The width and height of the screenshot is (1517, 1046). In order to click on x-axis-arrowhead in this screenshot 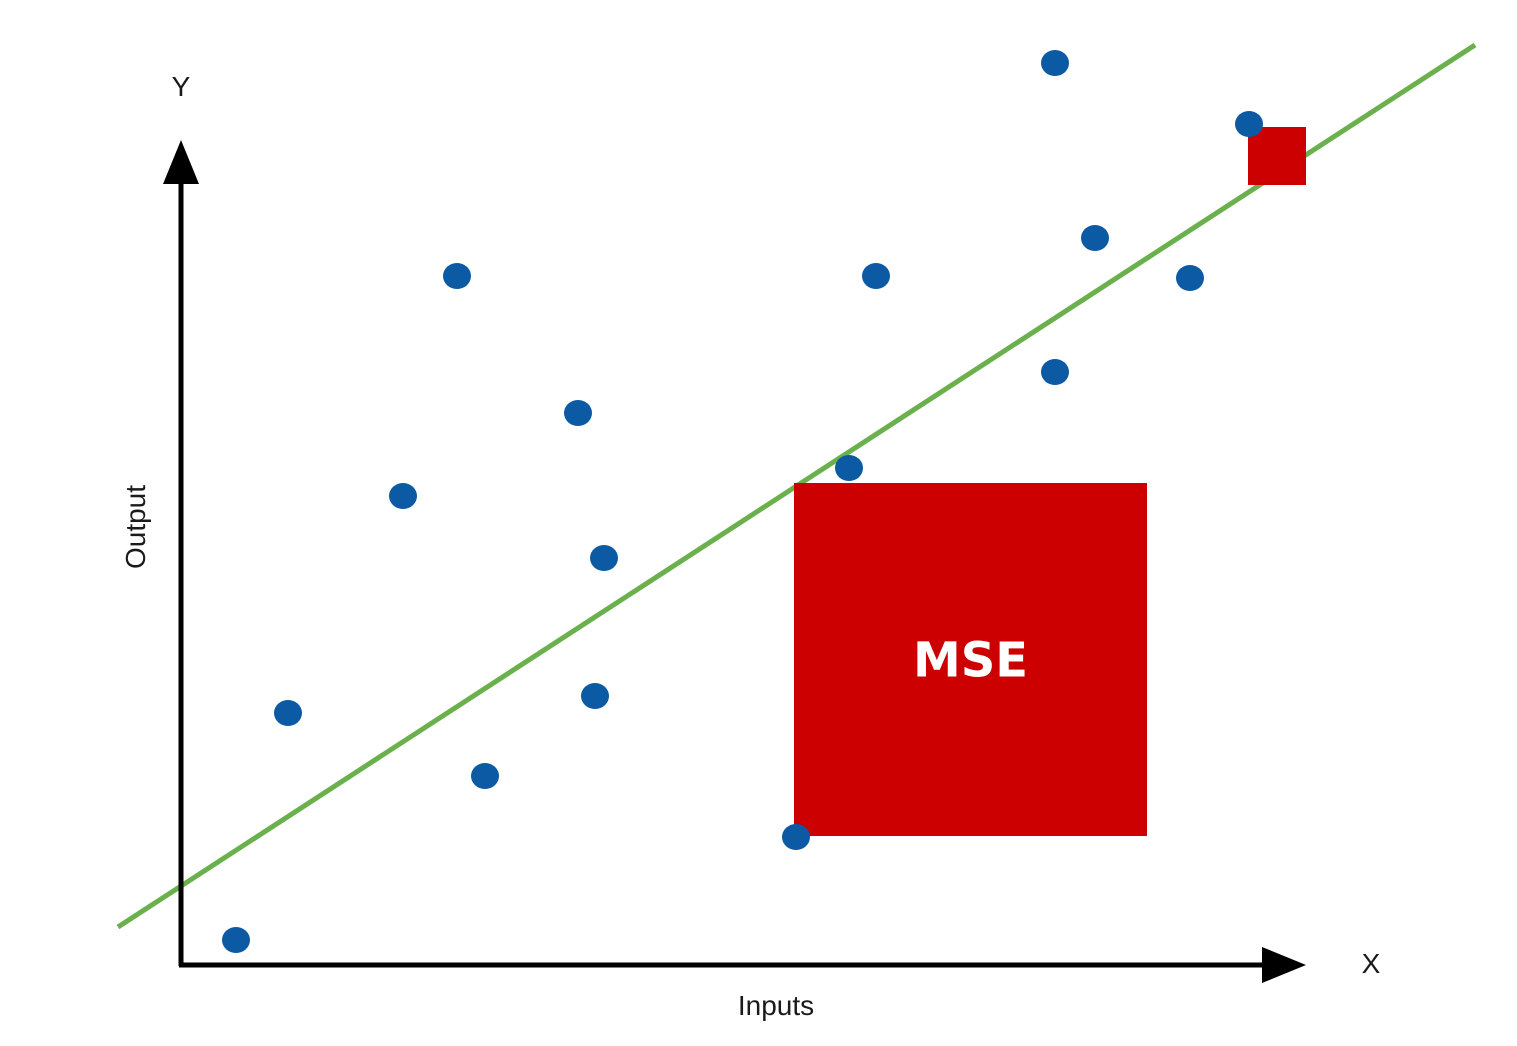, I will do `click(1284, 965)`.